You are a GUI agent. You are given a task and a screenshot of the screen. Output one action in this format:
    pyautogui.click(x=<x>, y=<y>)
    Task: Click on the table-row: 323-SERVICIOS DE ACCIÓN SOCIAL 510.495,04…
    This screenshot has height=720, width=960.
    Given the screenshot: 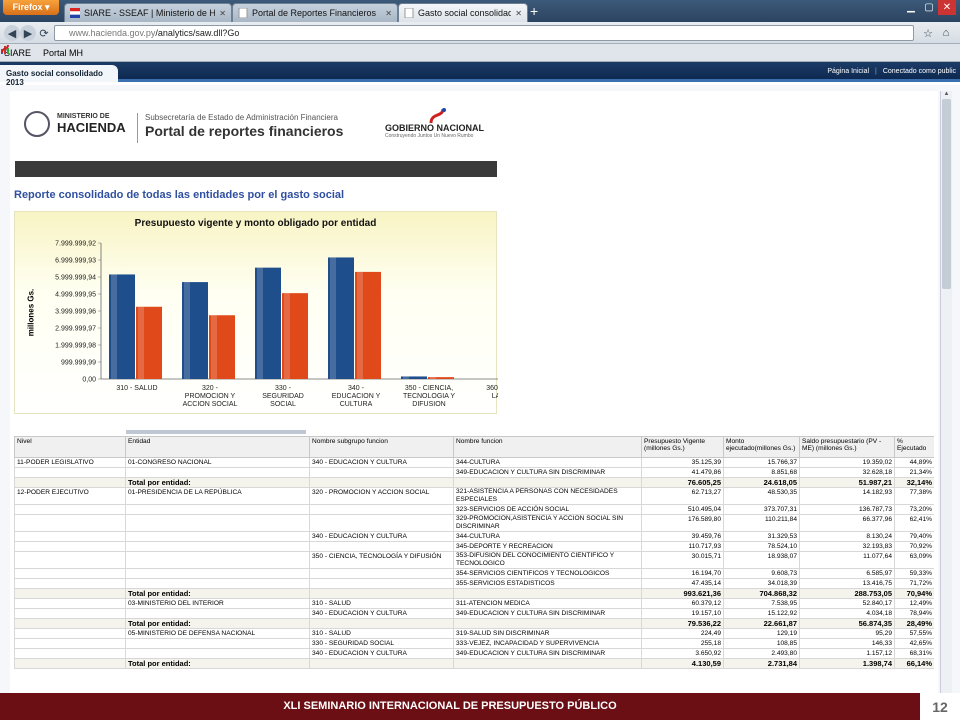 What is the action you would take?
    pyautogui.click(x=474, y=509)
    